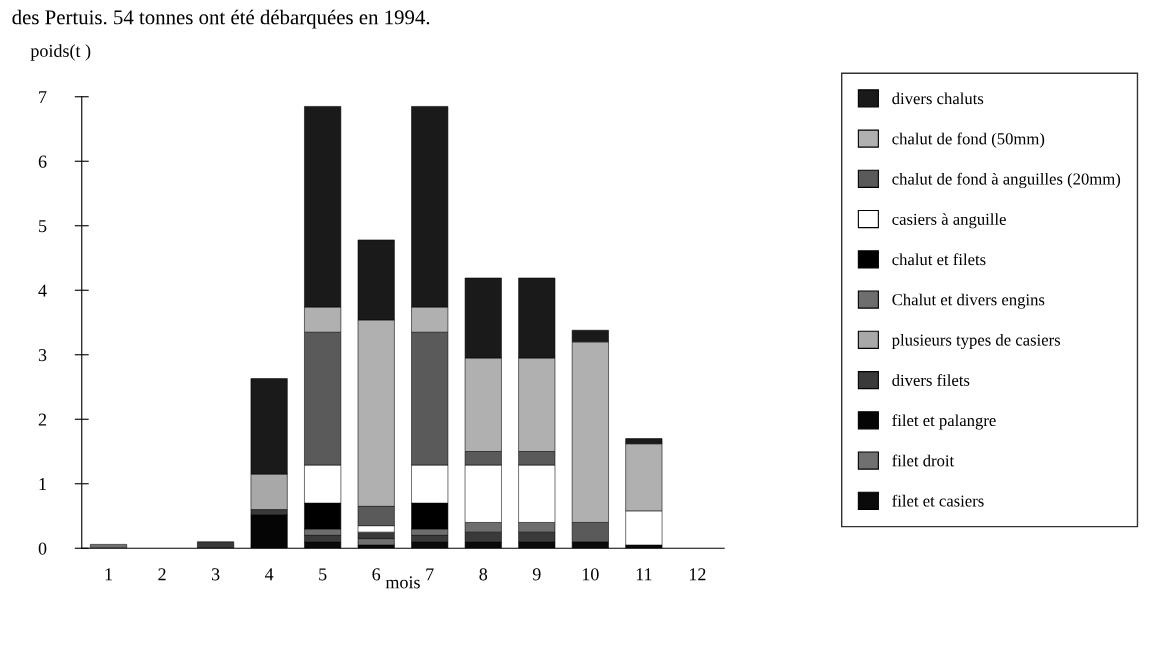 This screenshot has height=645, width=1168. Describe the element at coordinates (43, 97) in the screenshot. I see `y-tick-label: 7` at that location.